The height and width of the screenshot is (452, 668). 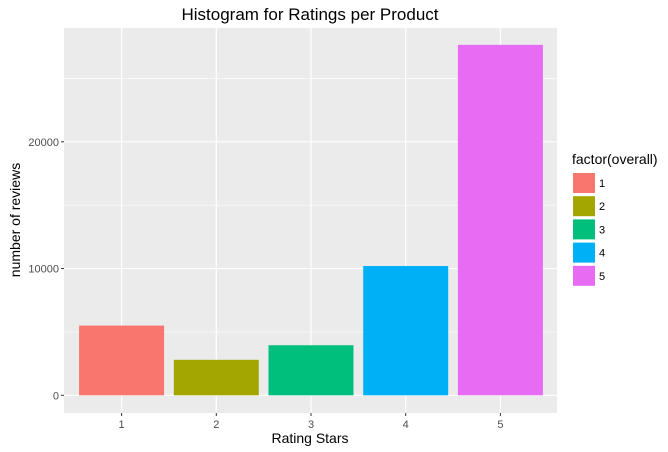 I want to click on chart-title: Histogram for Ratings per Product, so click(x=310, y=14).